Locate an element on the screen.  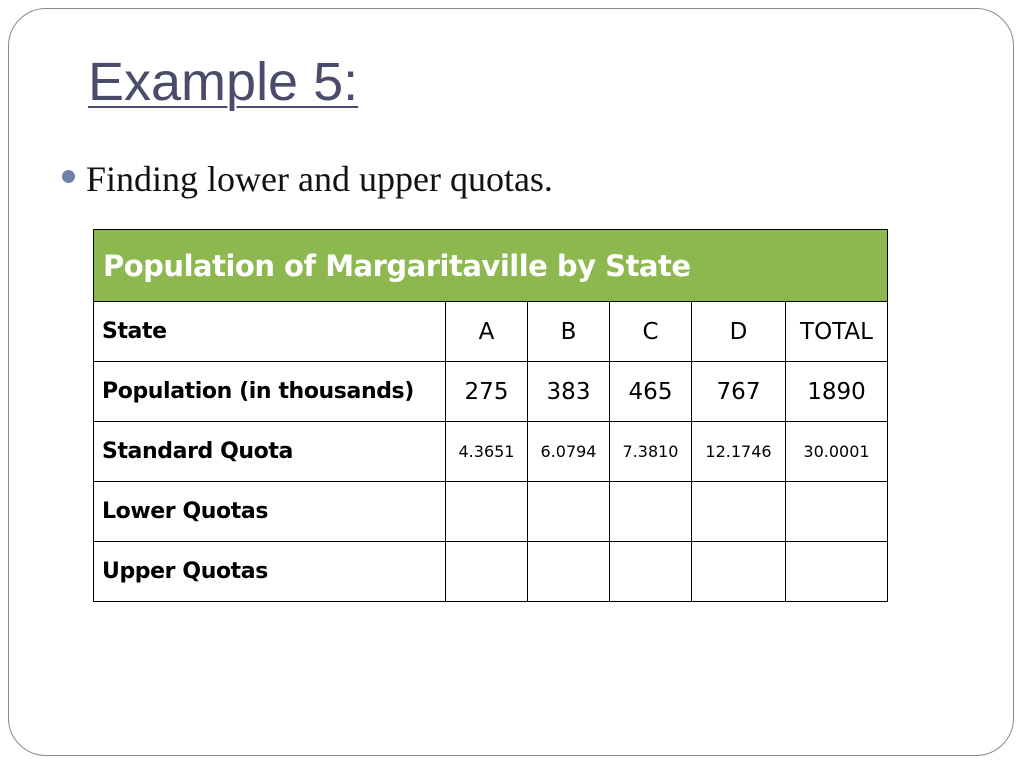
table-cell: 4.3651 is located at coordinates (486, 451).